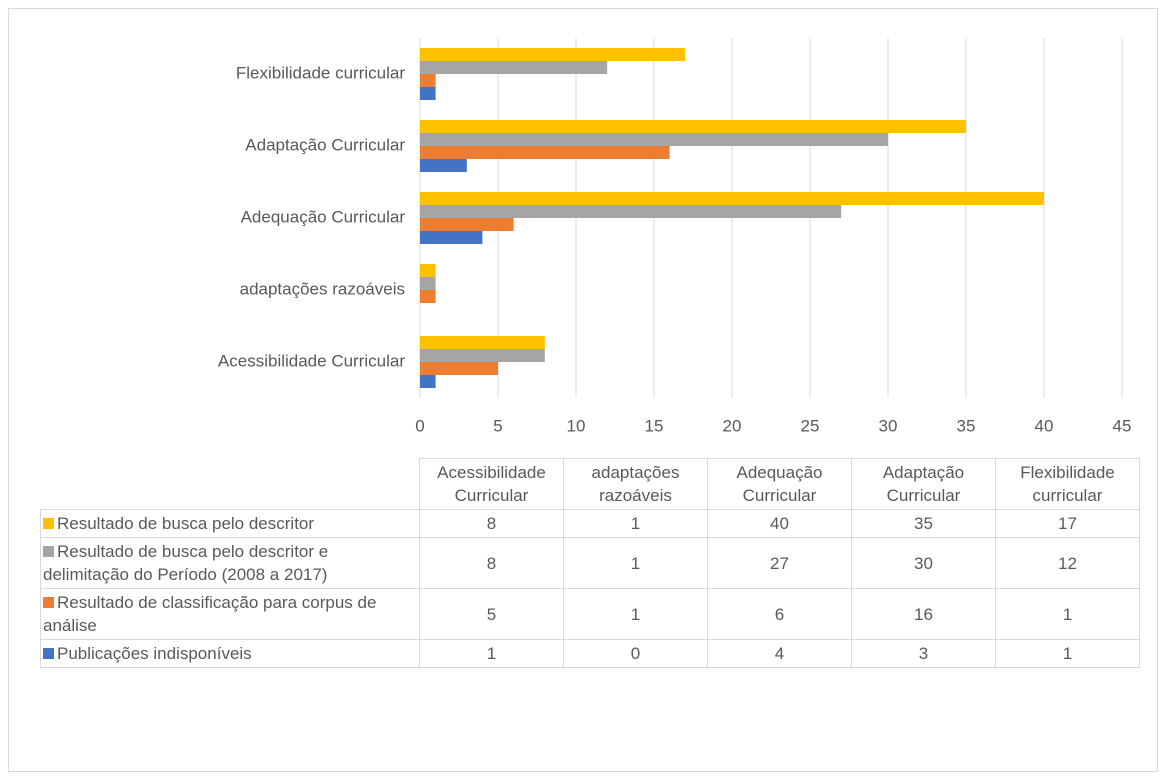  Describe the element at coordinates (323, 216) in the screenshot. I see `y-tick-label: Adequação Curricular` at that location.